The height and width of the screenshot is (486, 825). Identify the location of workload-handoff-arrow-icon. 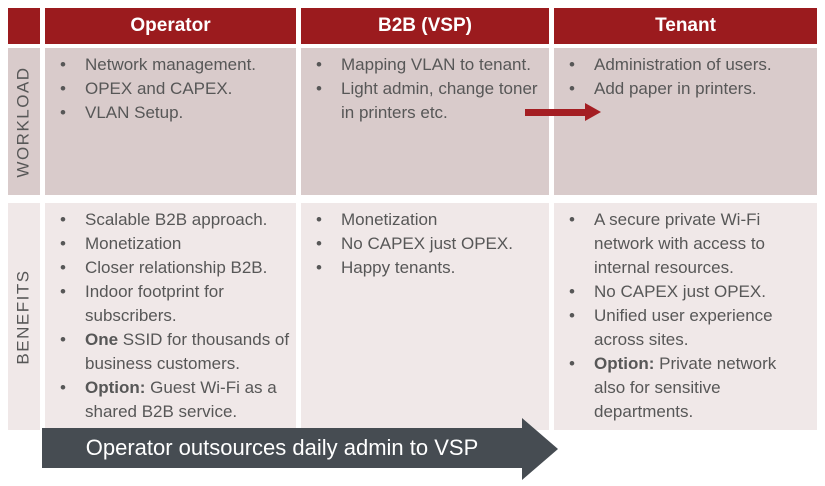
(593, 112).